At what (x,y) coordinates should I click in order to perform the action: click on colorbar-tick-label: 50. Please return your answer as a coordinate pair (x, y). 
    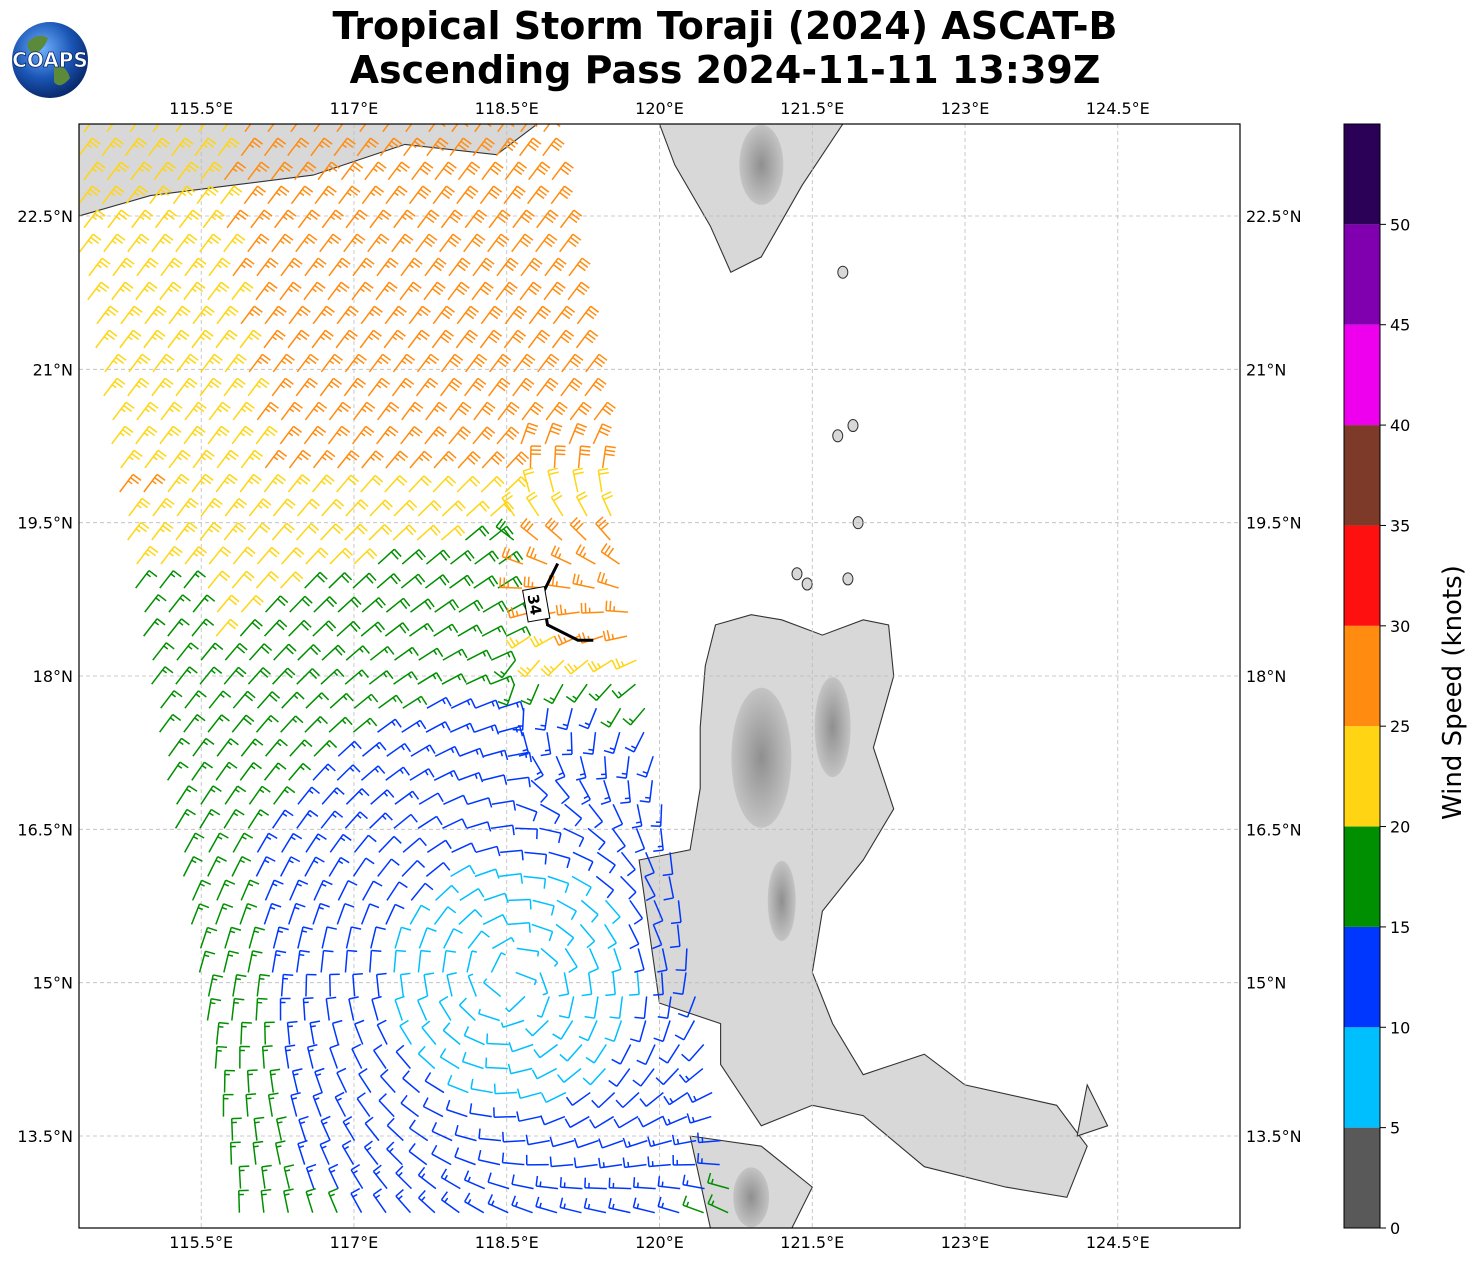
    Looking at the image, I should click on (1400, 224).